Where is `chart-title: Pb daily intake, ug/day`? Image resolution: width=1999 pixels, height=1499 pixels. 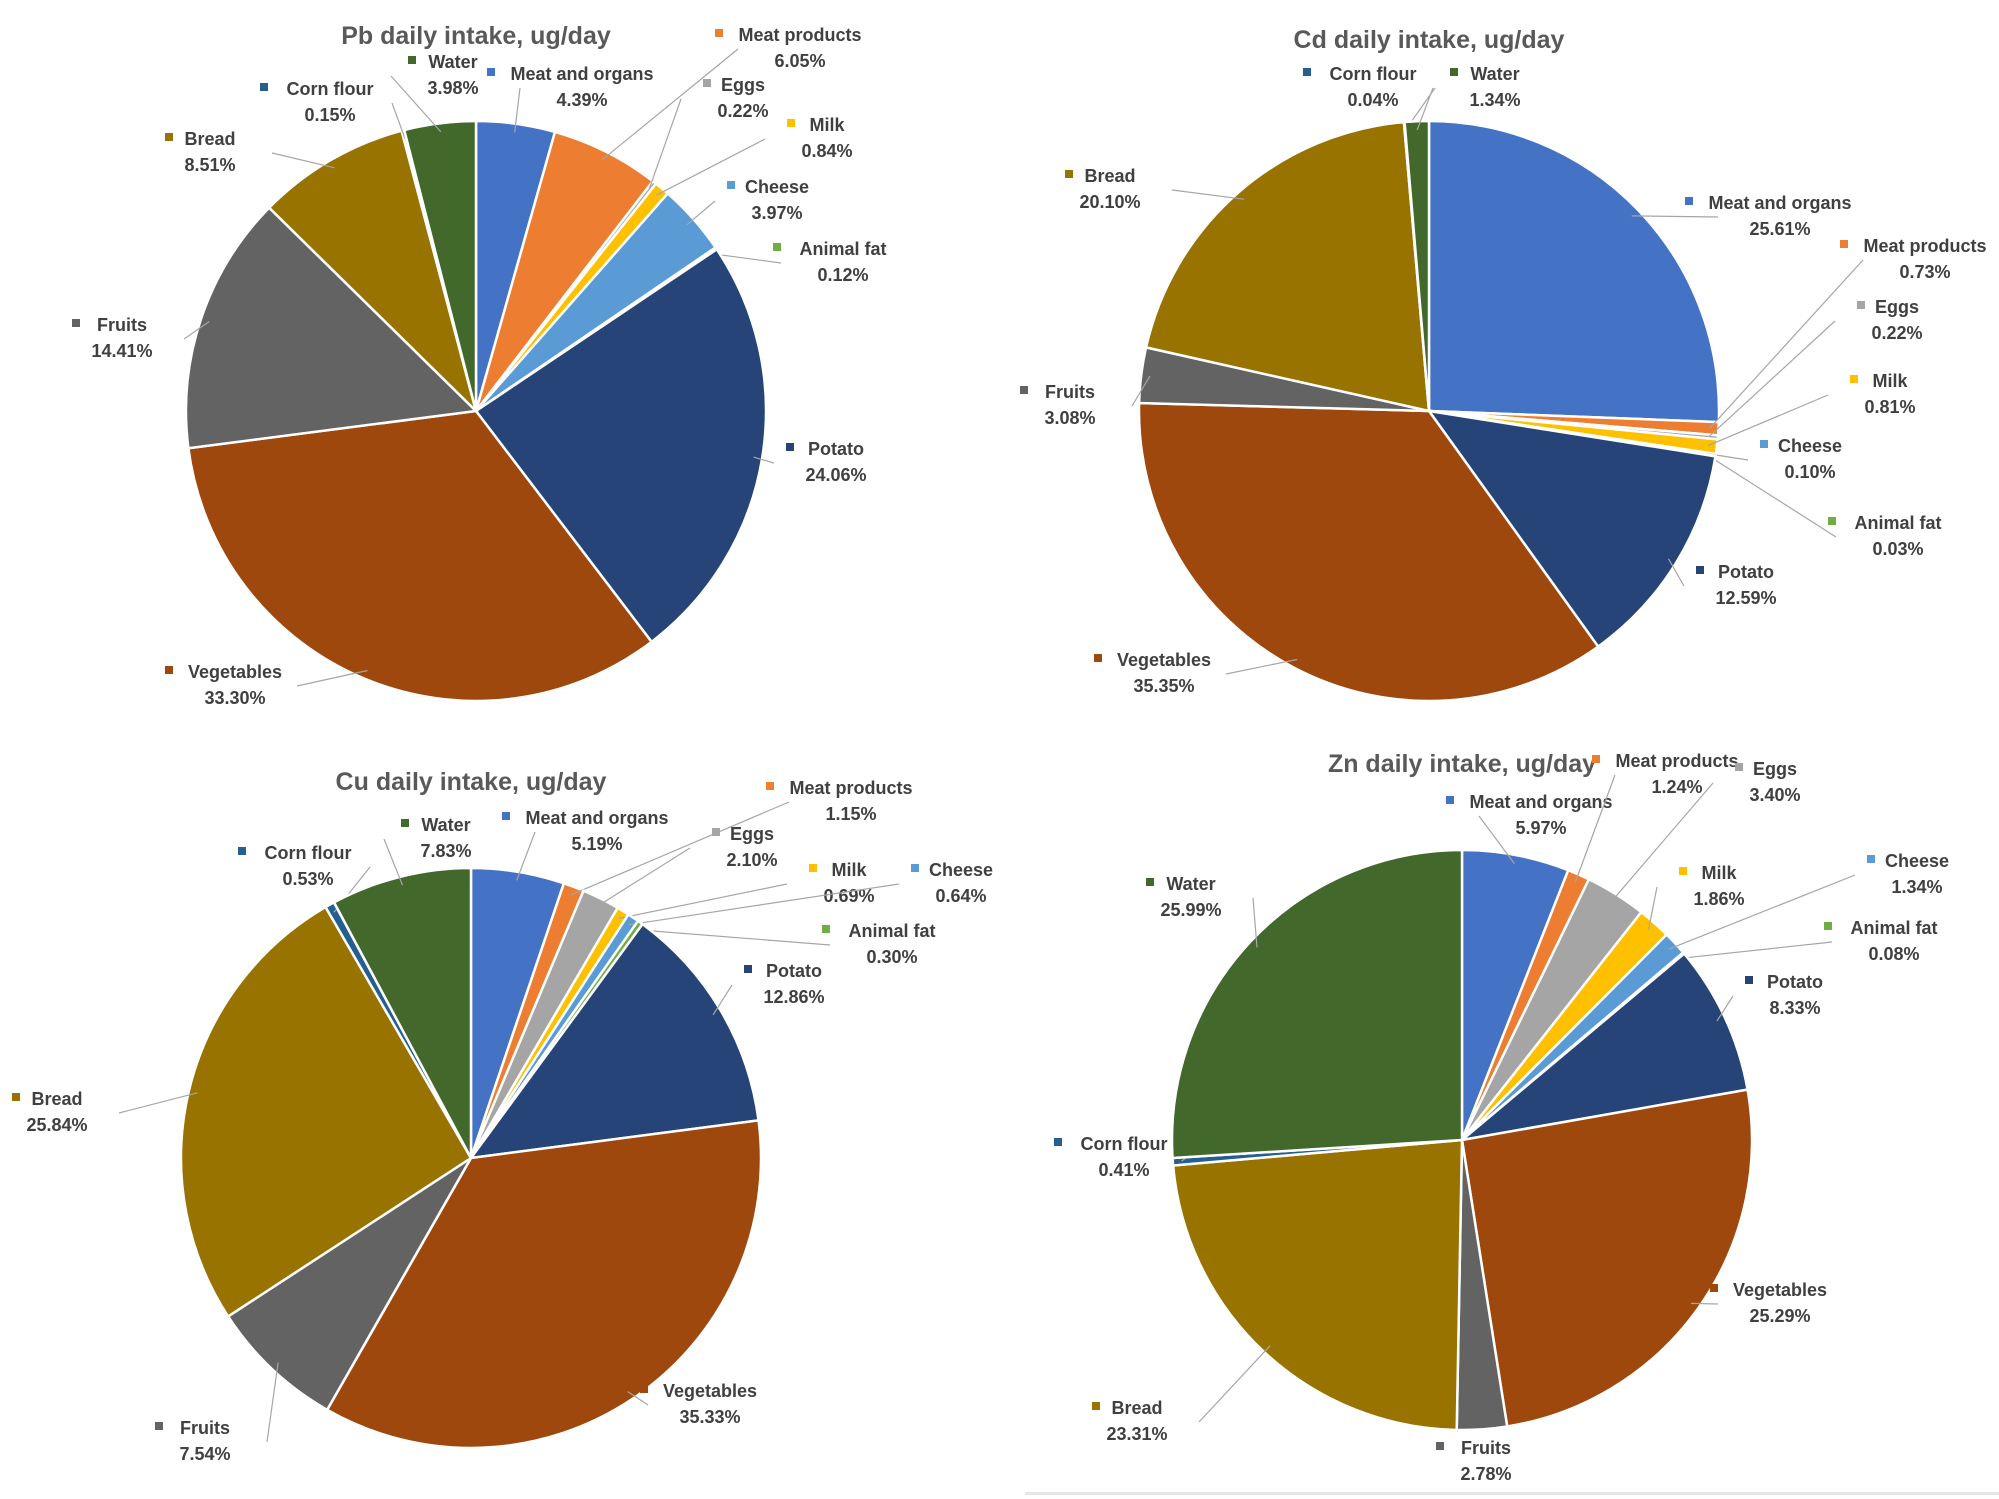 chart-title: Pb daily intake, ug/day is located at coordinates (476, 36).